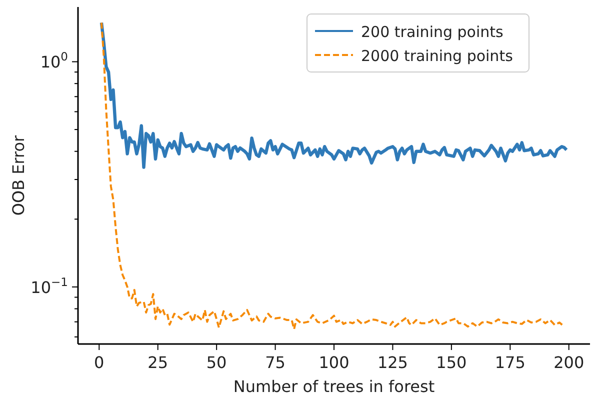 The image size is (591, 403). Describe the element at coordinates (275, 362) in the screenshot. I see `x-tick-label: 75` at that location.